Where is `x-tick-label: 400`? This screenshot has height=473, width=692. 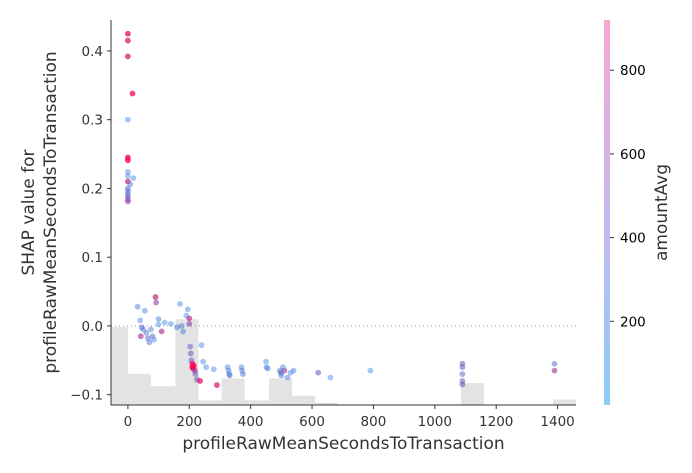
x-tick-label: 400 is located at coordinates (251, 422).